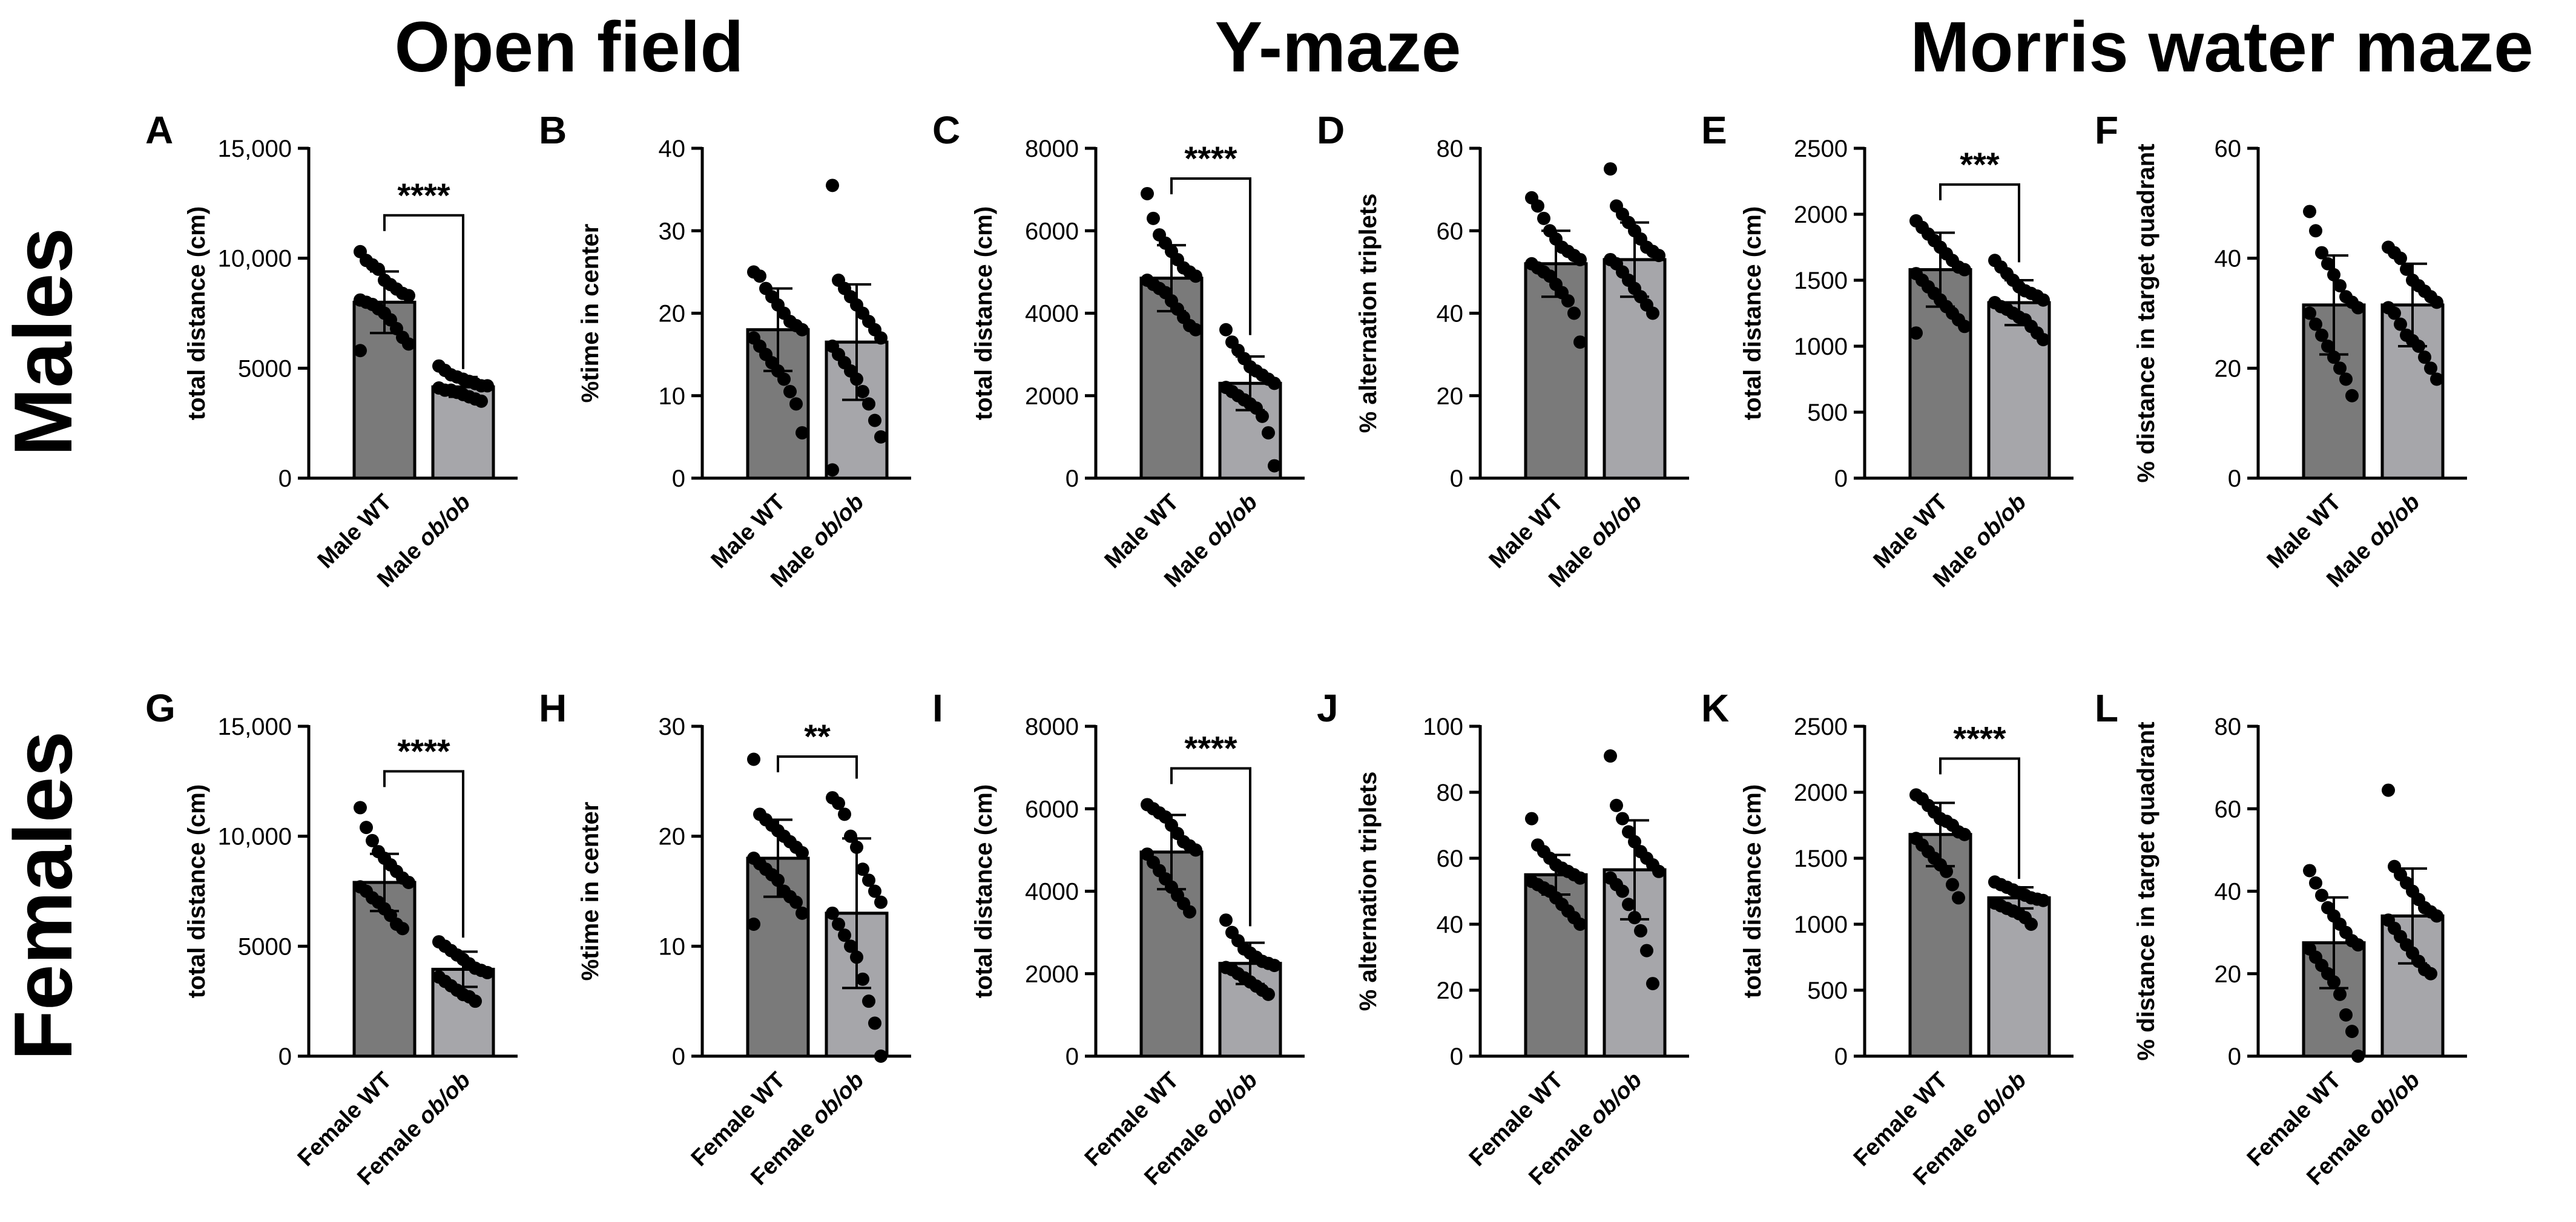 This screenshot has width=2576, height=1222. I want to click on y-axis-label: total distance (cm), so click(1752, 891).